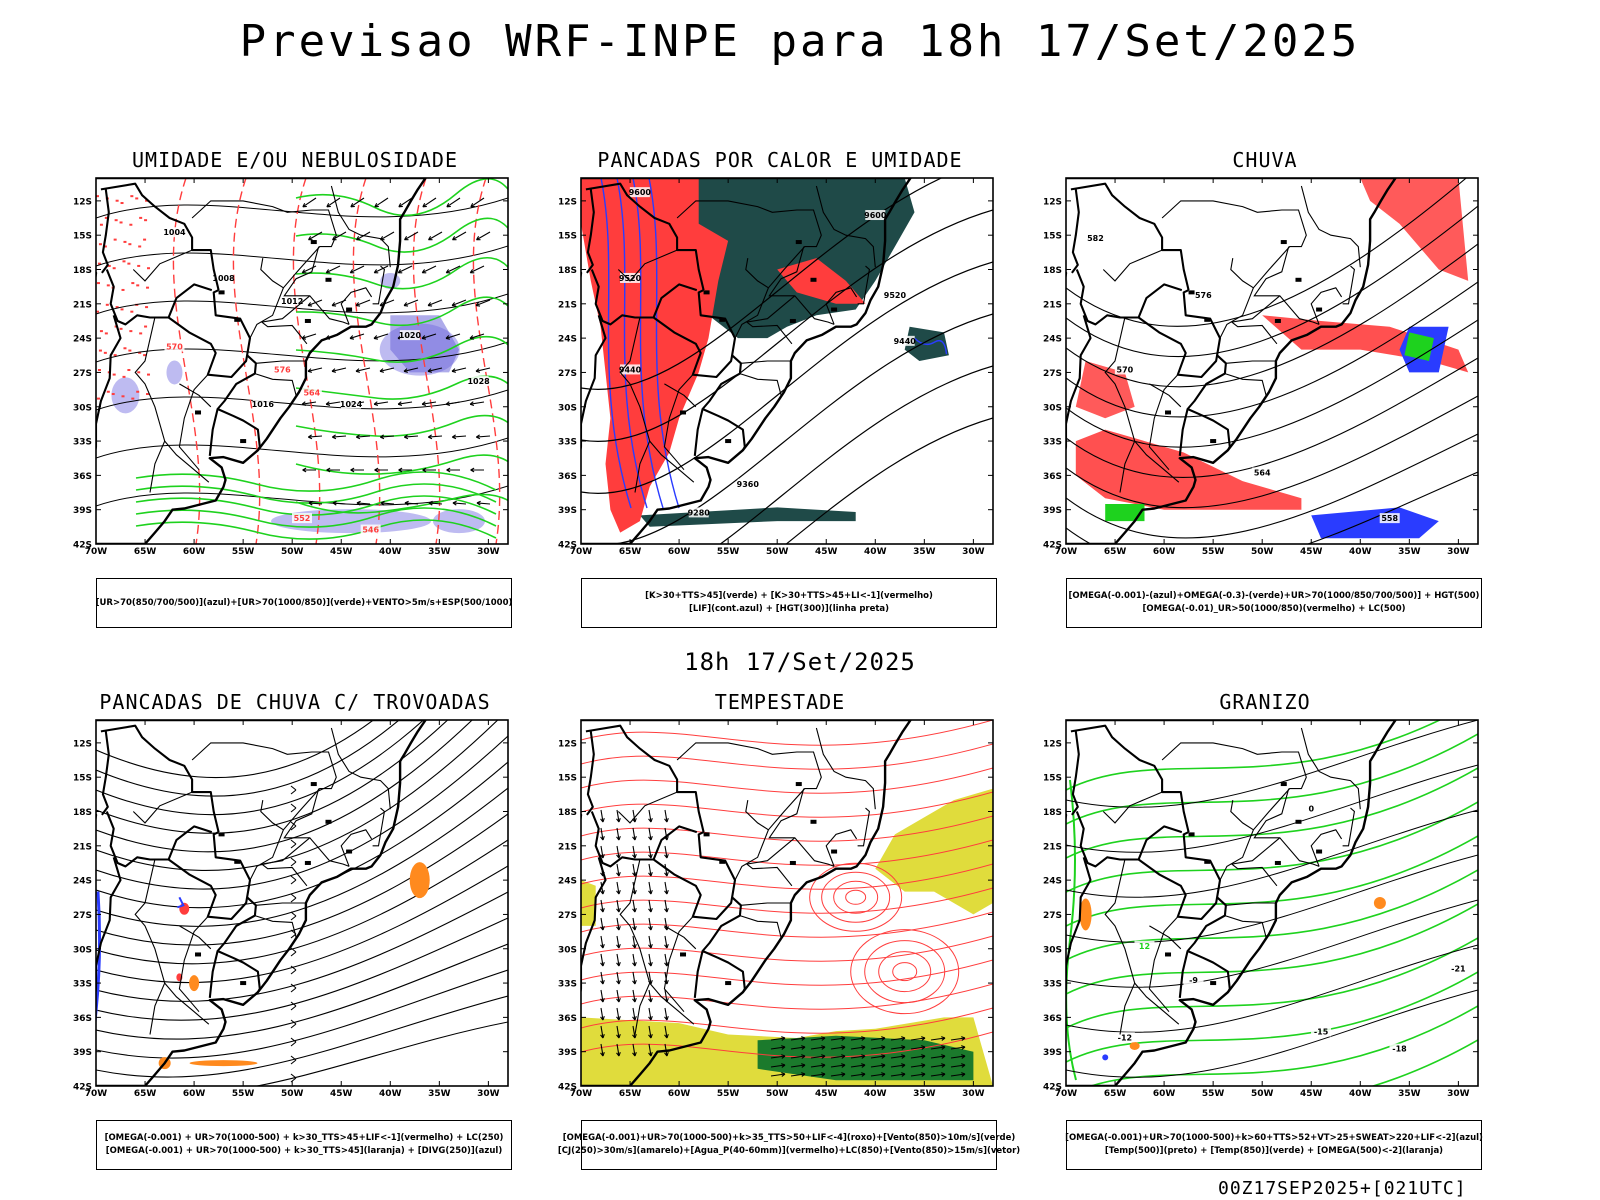 The height and width of the screenshot is (1200, 1600). What do you see at coordinates (800, 662) in the screenshot?
I see `mid-title: 18h 17/Set/2025` at bounding box center [800, 662].